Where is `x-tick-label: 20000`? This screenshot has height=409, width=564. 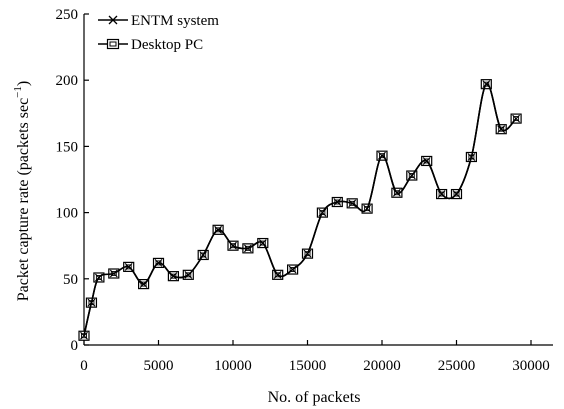
x-tick-label: 20000 is located at coordinates (382, 366).